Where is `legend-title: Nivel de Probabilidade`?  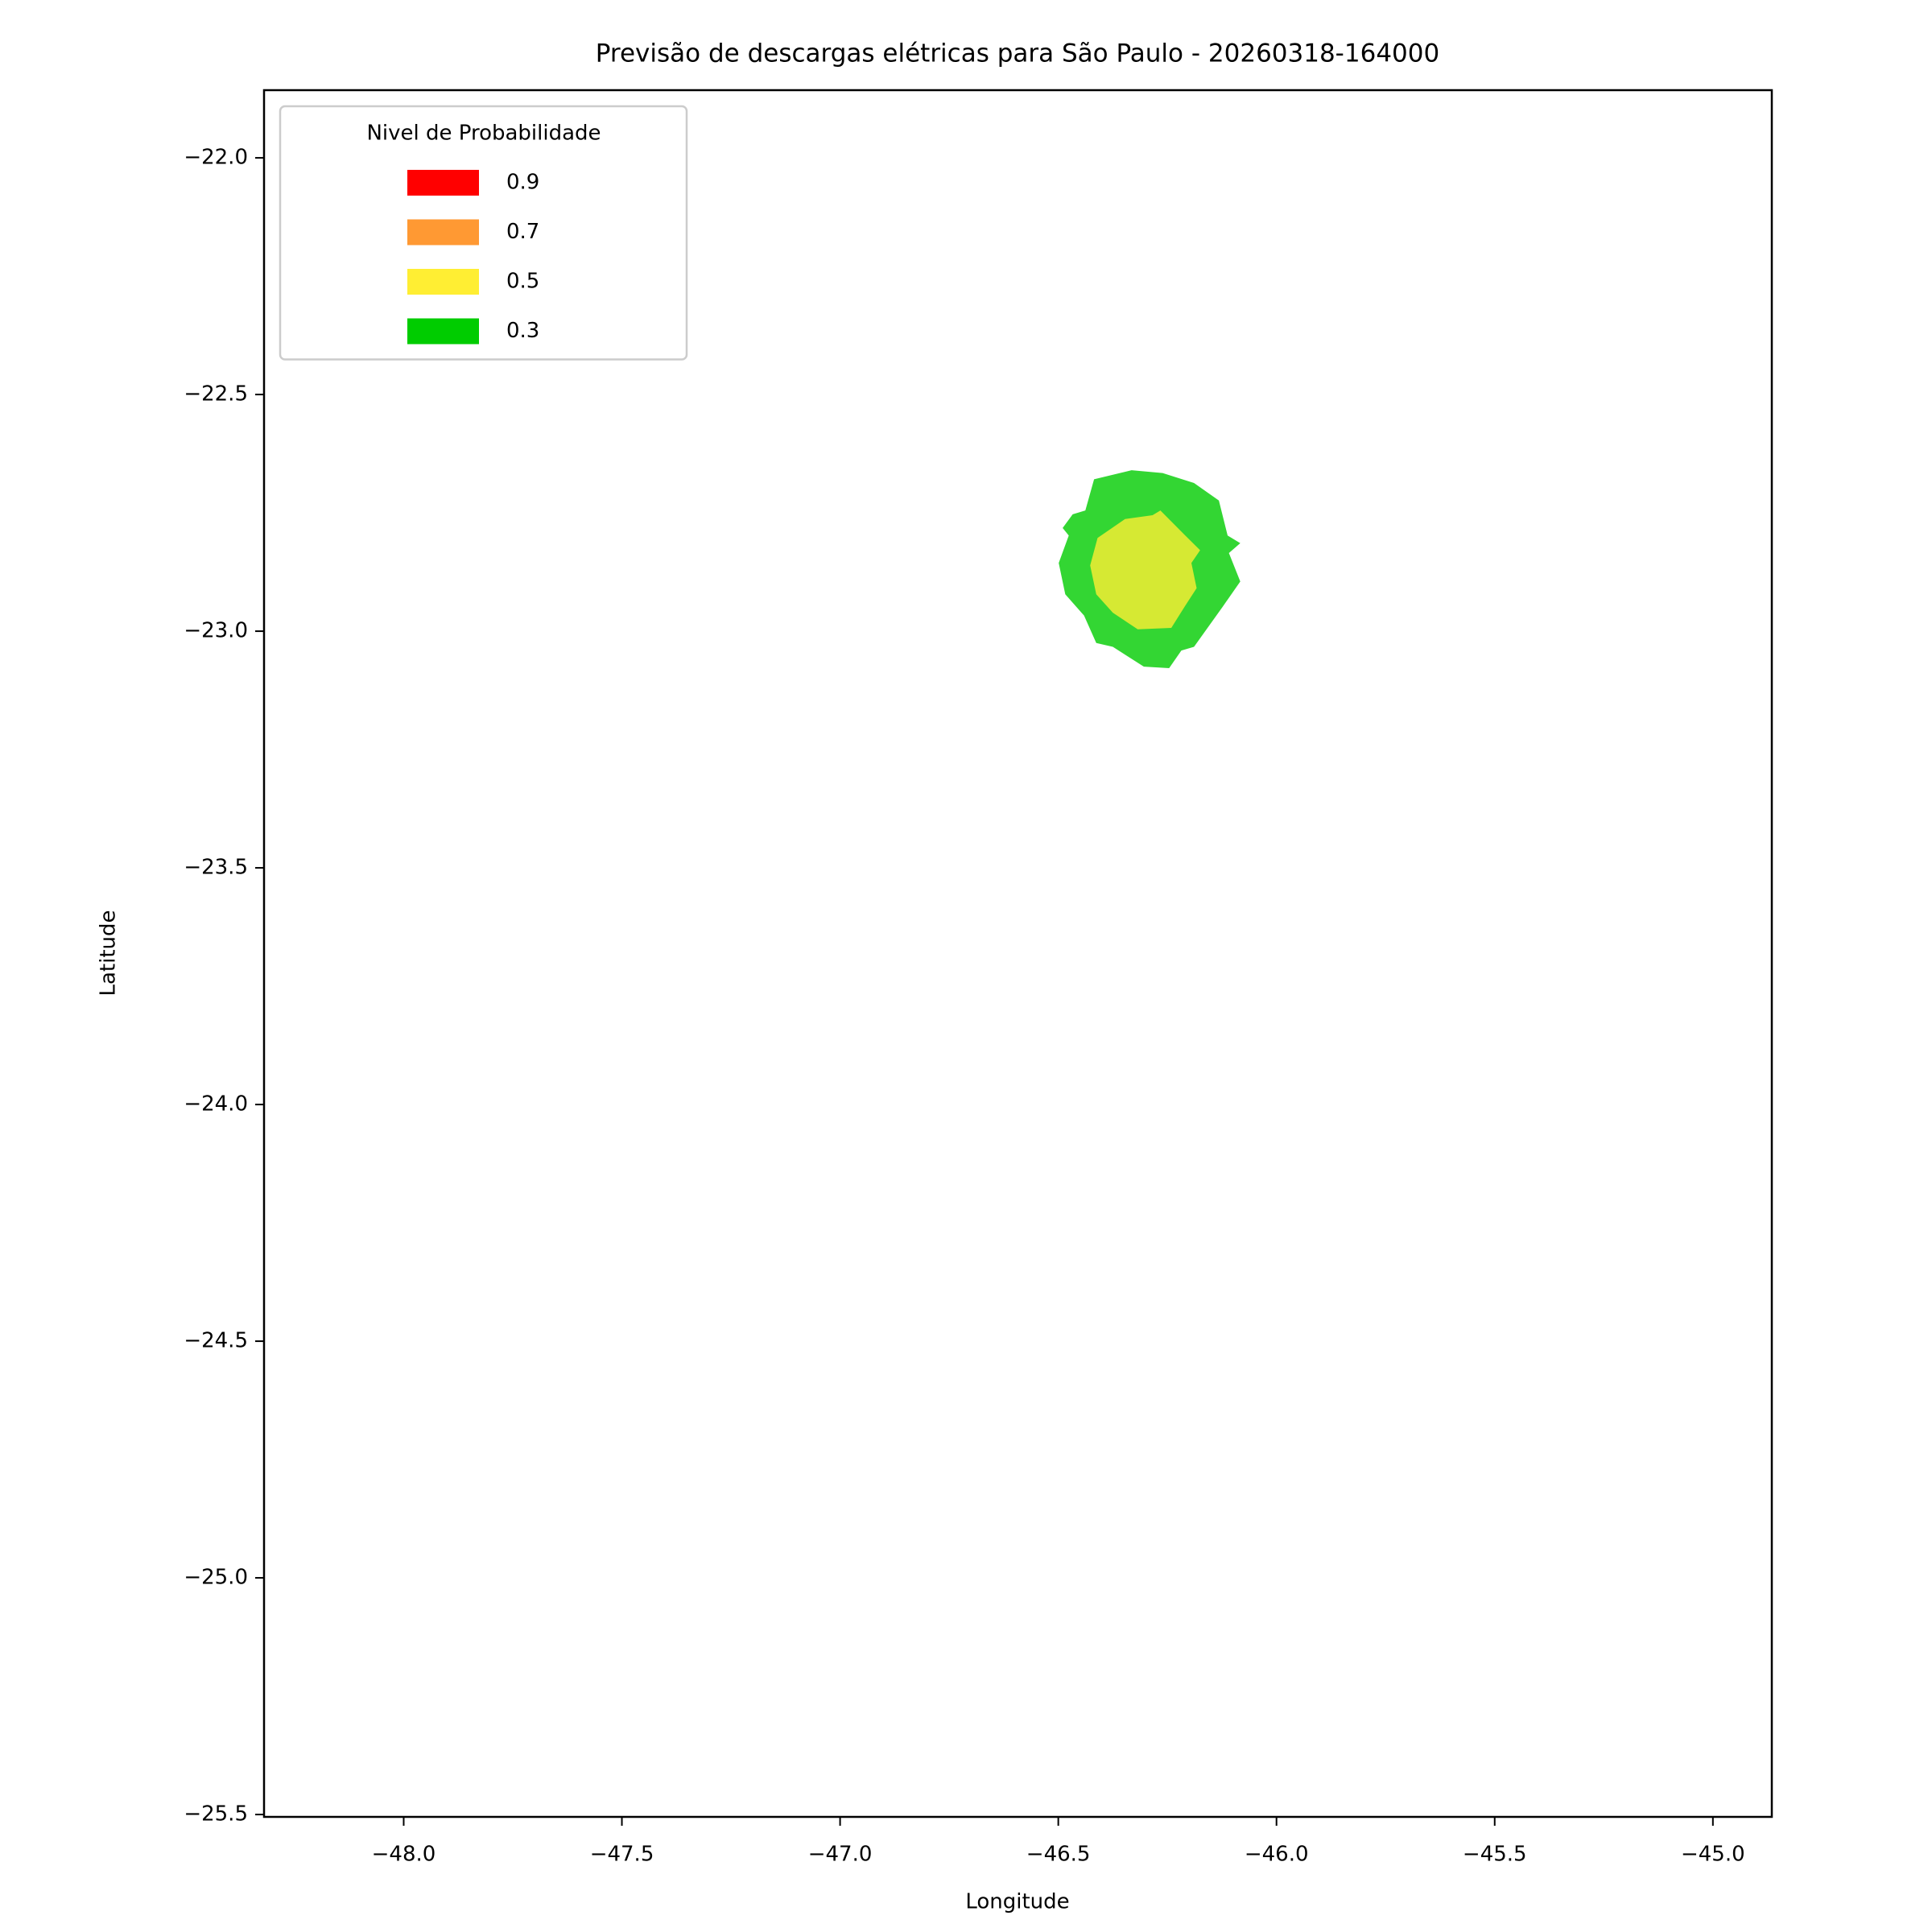
legend-title: Nivel de Probabilidade is located at coordinates (483, 134).